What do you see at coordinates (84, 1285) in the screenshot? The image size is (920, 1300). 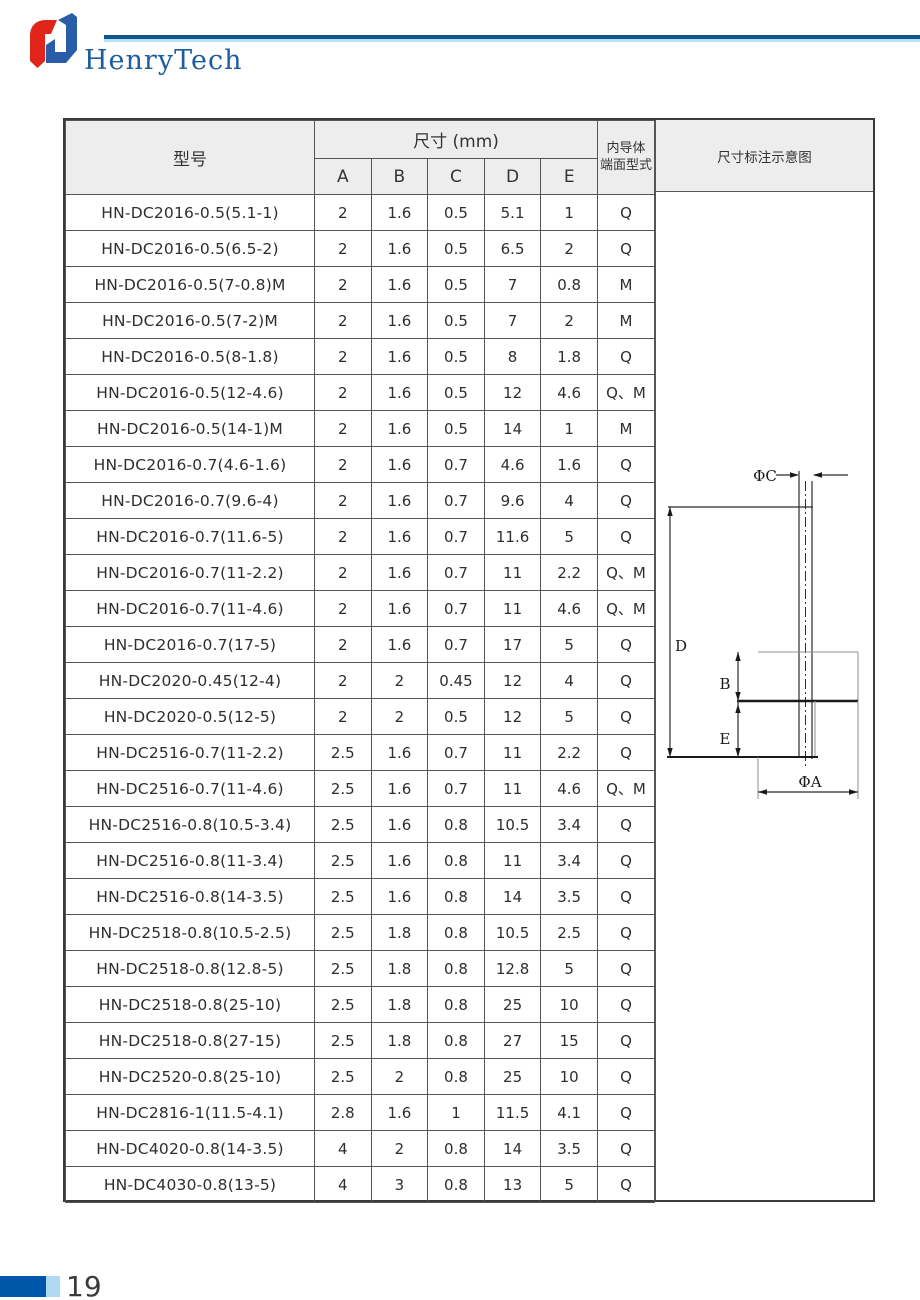 I see `page-number: 19` at bounding box center [84, 1285].